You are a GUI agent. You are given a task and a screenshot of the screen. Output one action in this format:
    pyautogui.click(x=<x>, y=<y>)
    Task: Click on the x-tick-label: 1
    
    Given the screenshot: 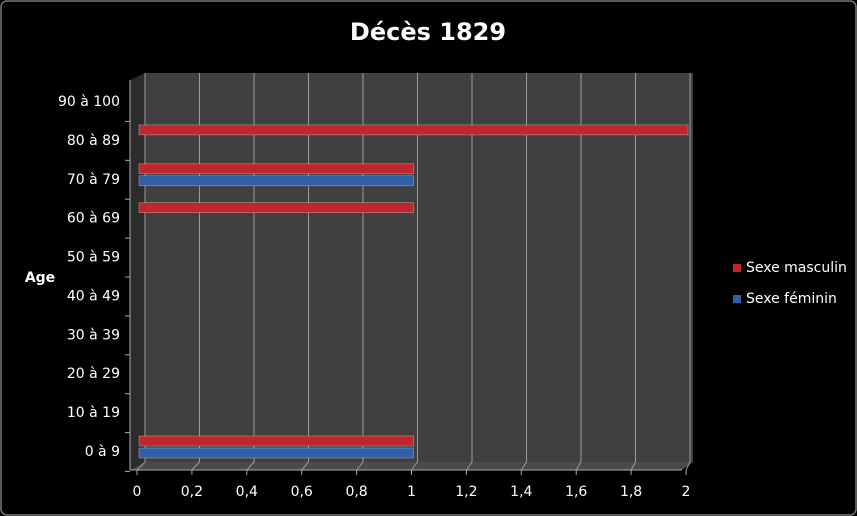 What is the action you would take?
    pyautogui.click(x=411, y=492)
    